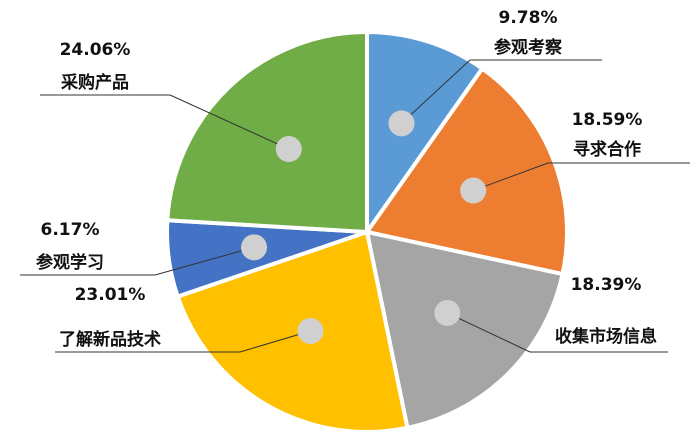  Describe the element at coordinates (94, 82) in the screenshot. I see `category-label: 采购产品` at that location.